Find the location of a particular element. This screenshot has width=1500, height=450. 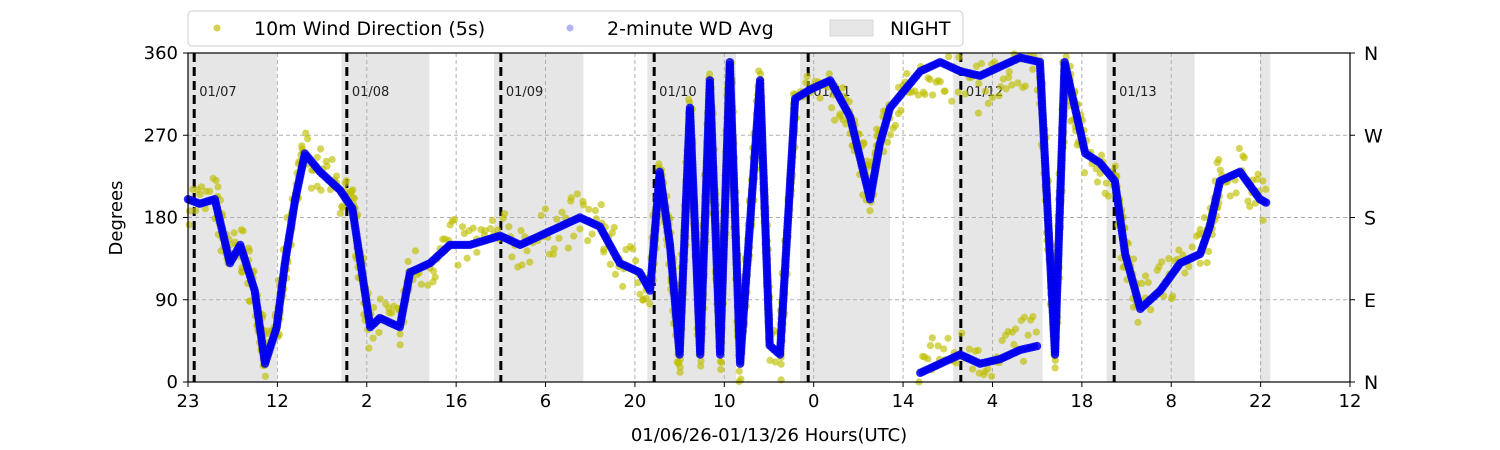

right-tick-label: S is located at coordinates (1370, 219).